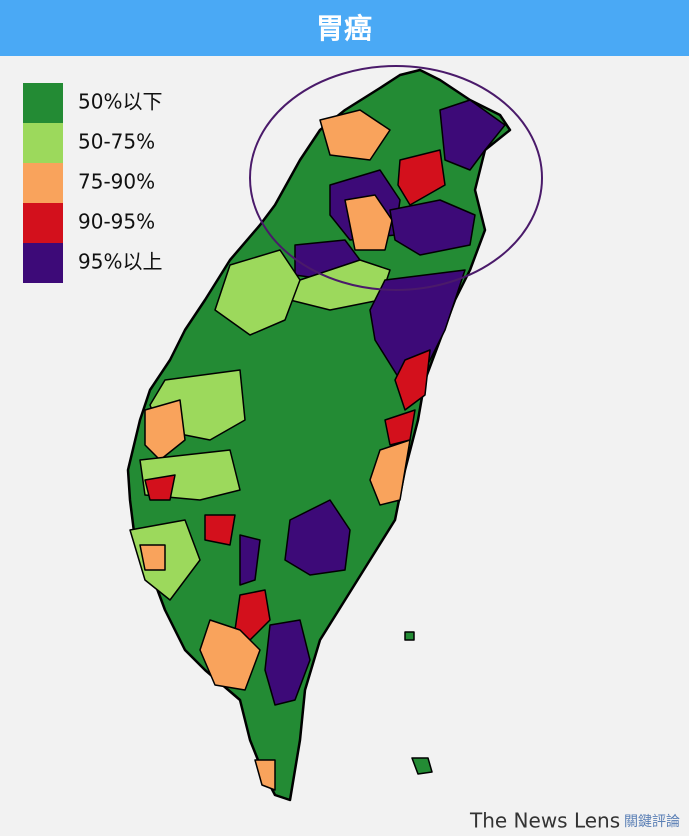 The height and width of the screenshot is (836, 689). I want to click on legend-label: 50%以下, so click(120, 102).